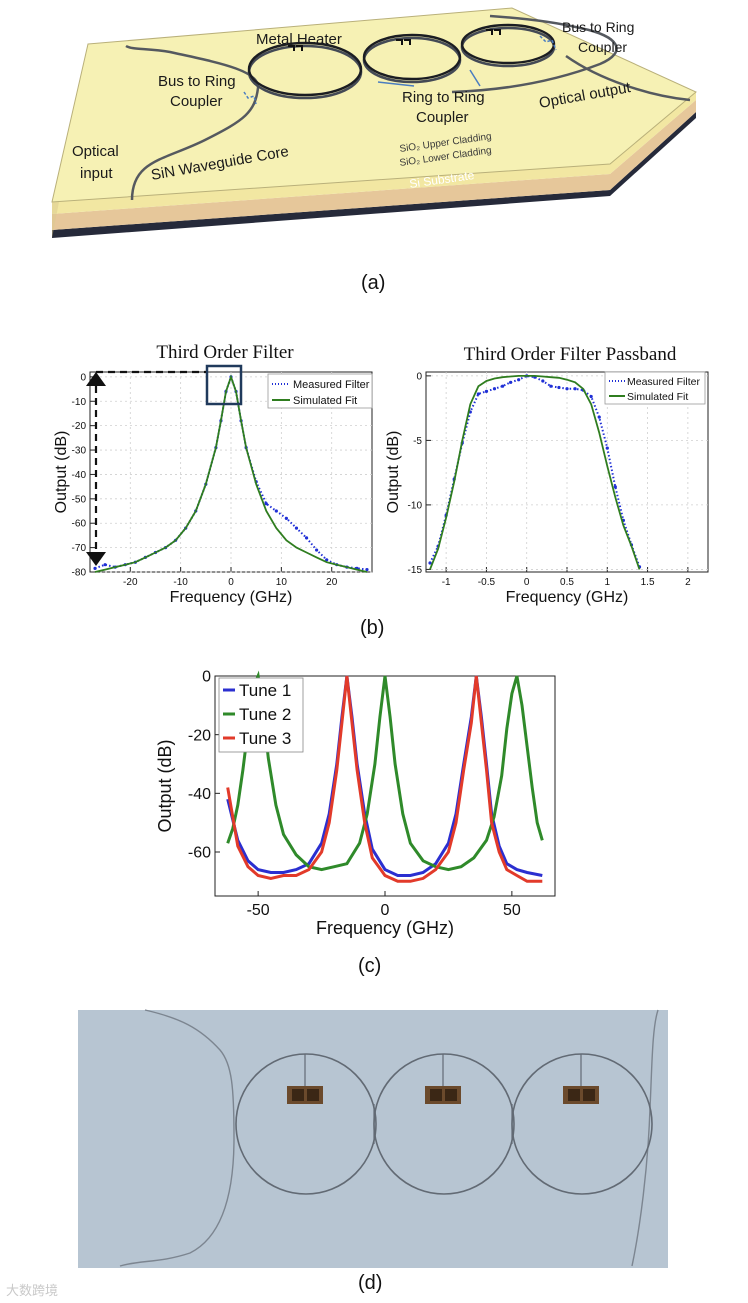  What do you see at coordinates (628, 78) in the screenshot?
I see `output-guide-to-edge` at bounding box center [628, 78].